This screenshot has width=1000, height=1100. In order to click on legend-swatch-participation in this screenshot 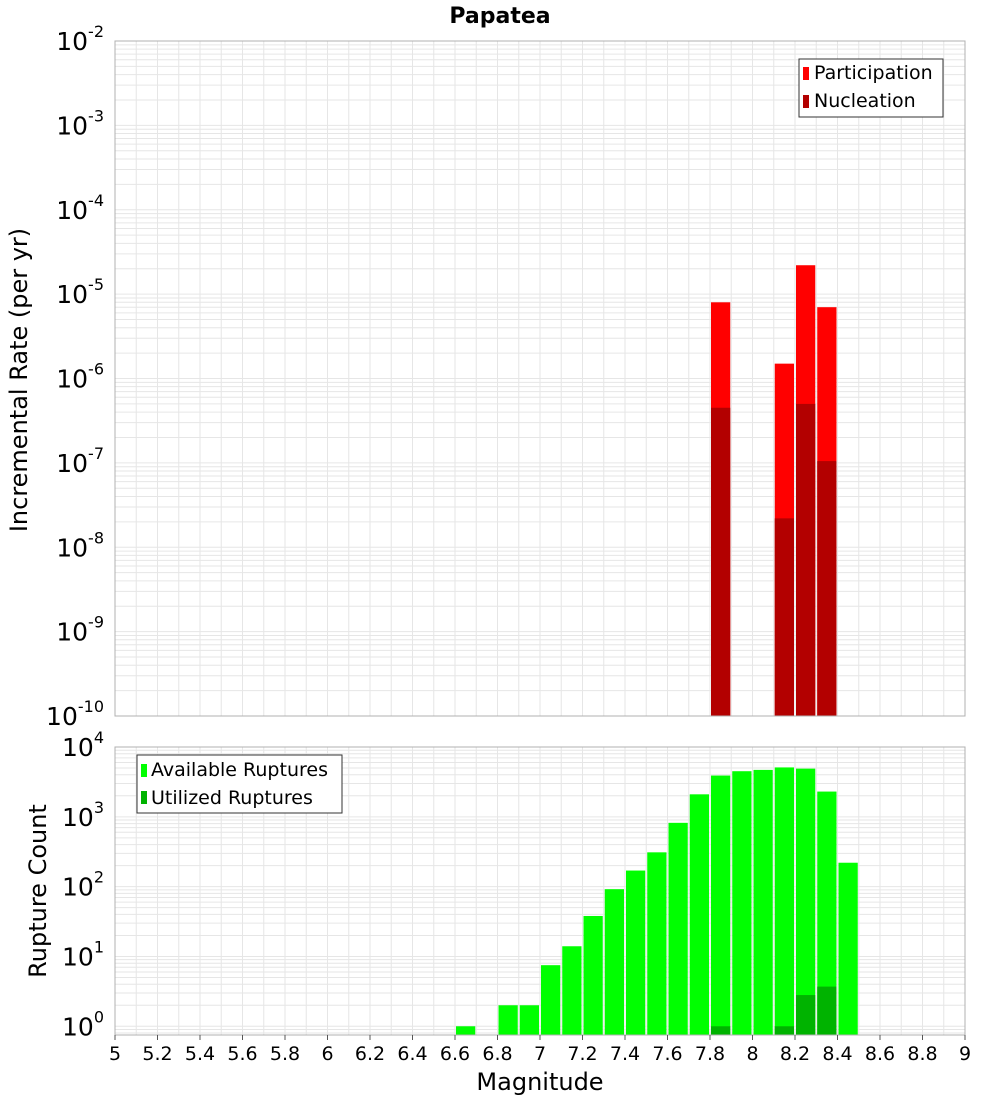, I will do `click(806, 73)`.